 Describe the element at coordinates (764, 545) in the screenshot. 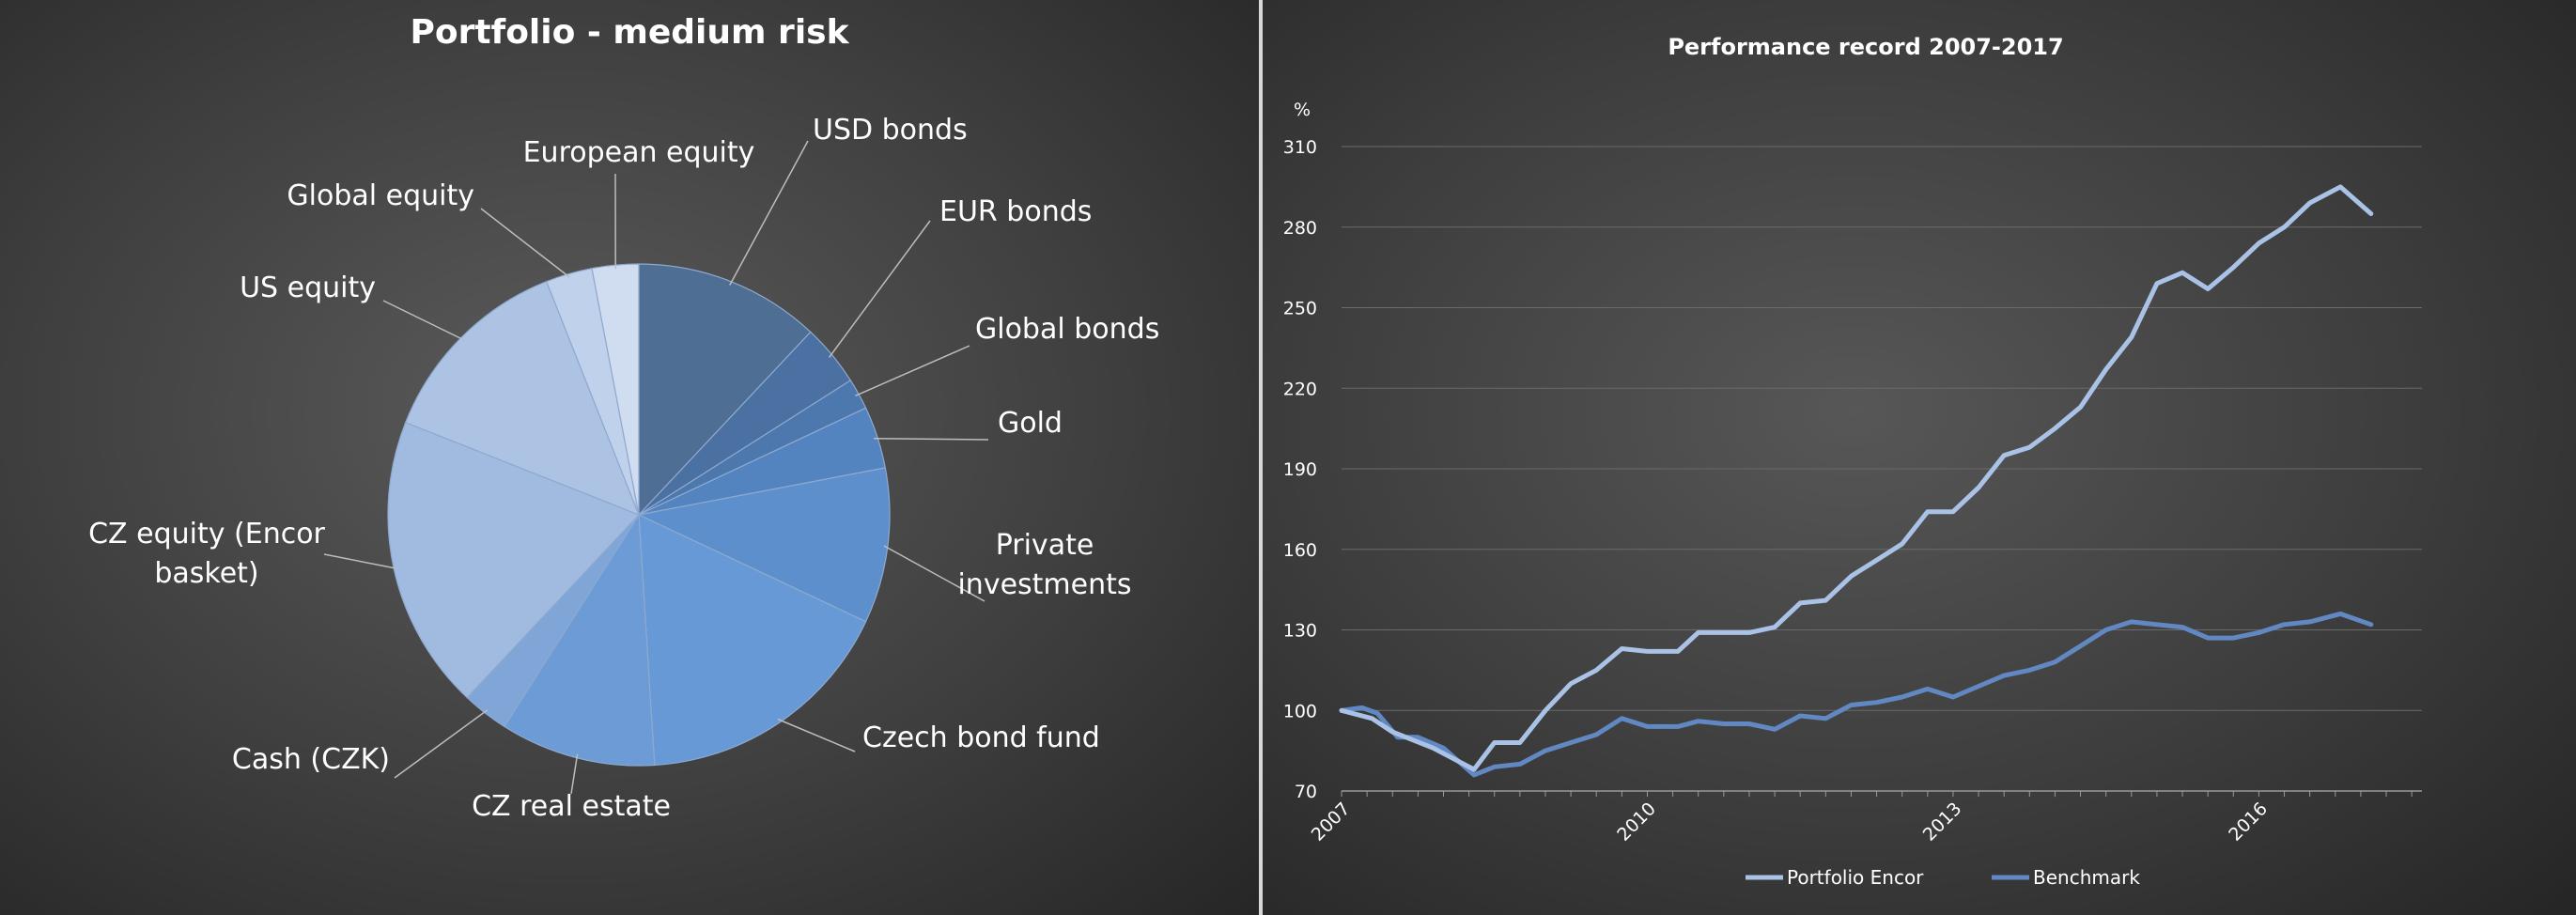

I see `pie-slice-private-investments` at that location.